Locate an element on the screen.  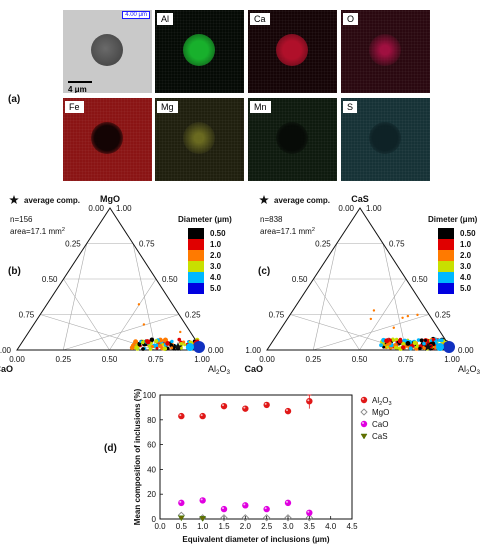
x-tick-label: 1.5 is located at coordinates (224, 526).